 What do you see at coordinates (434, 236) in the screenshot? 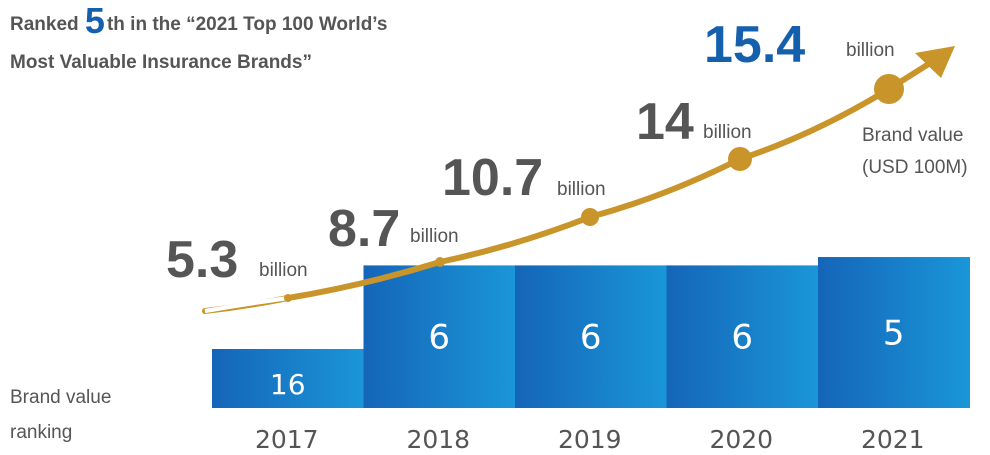
I see `value-unit-2018: billion` at bounding box center [434, 236].